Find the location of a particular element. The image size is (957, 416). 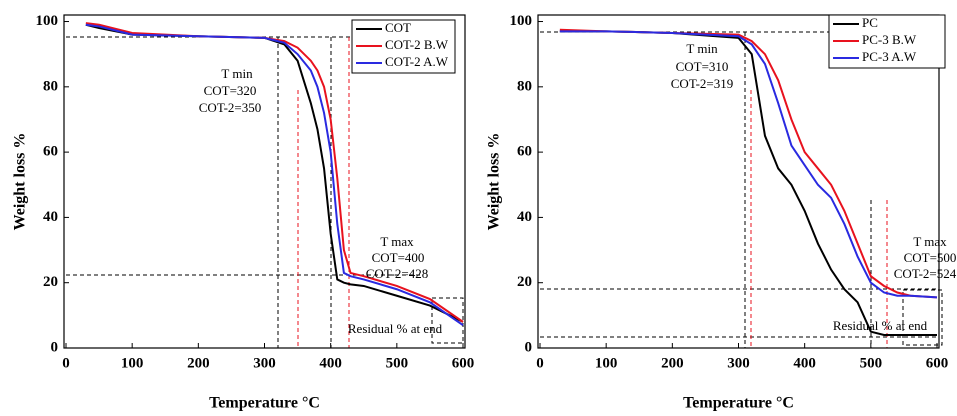

legend-label: PC-3 B.W is located at coordinates (889, 39).